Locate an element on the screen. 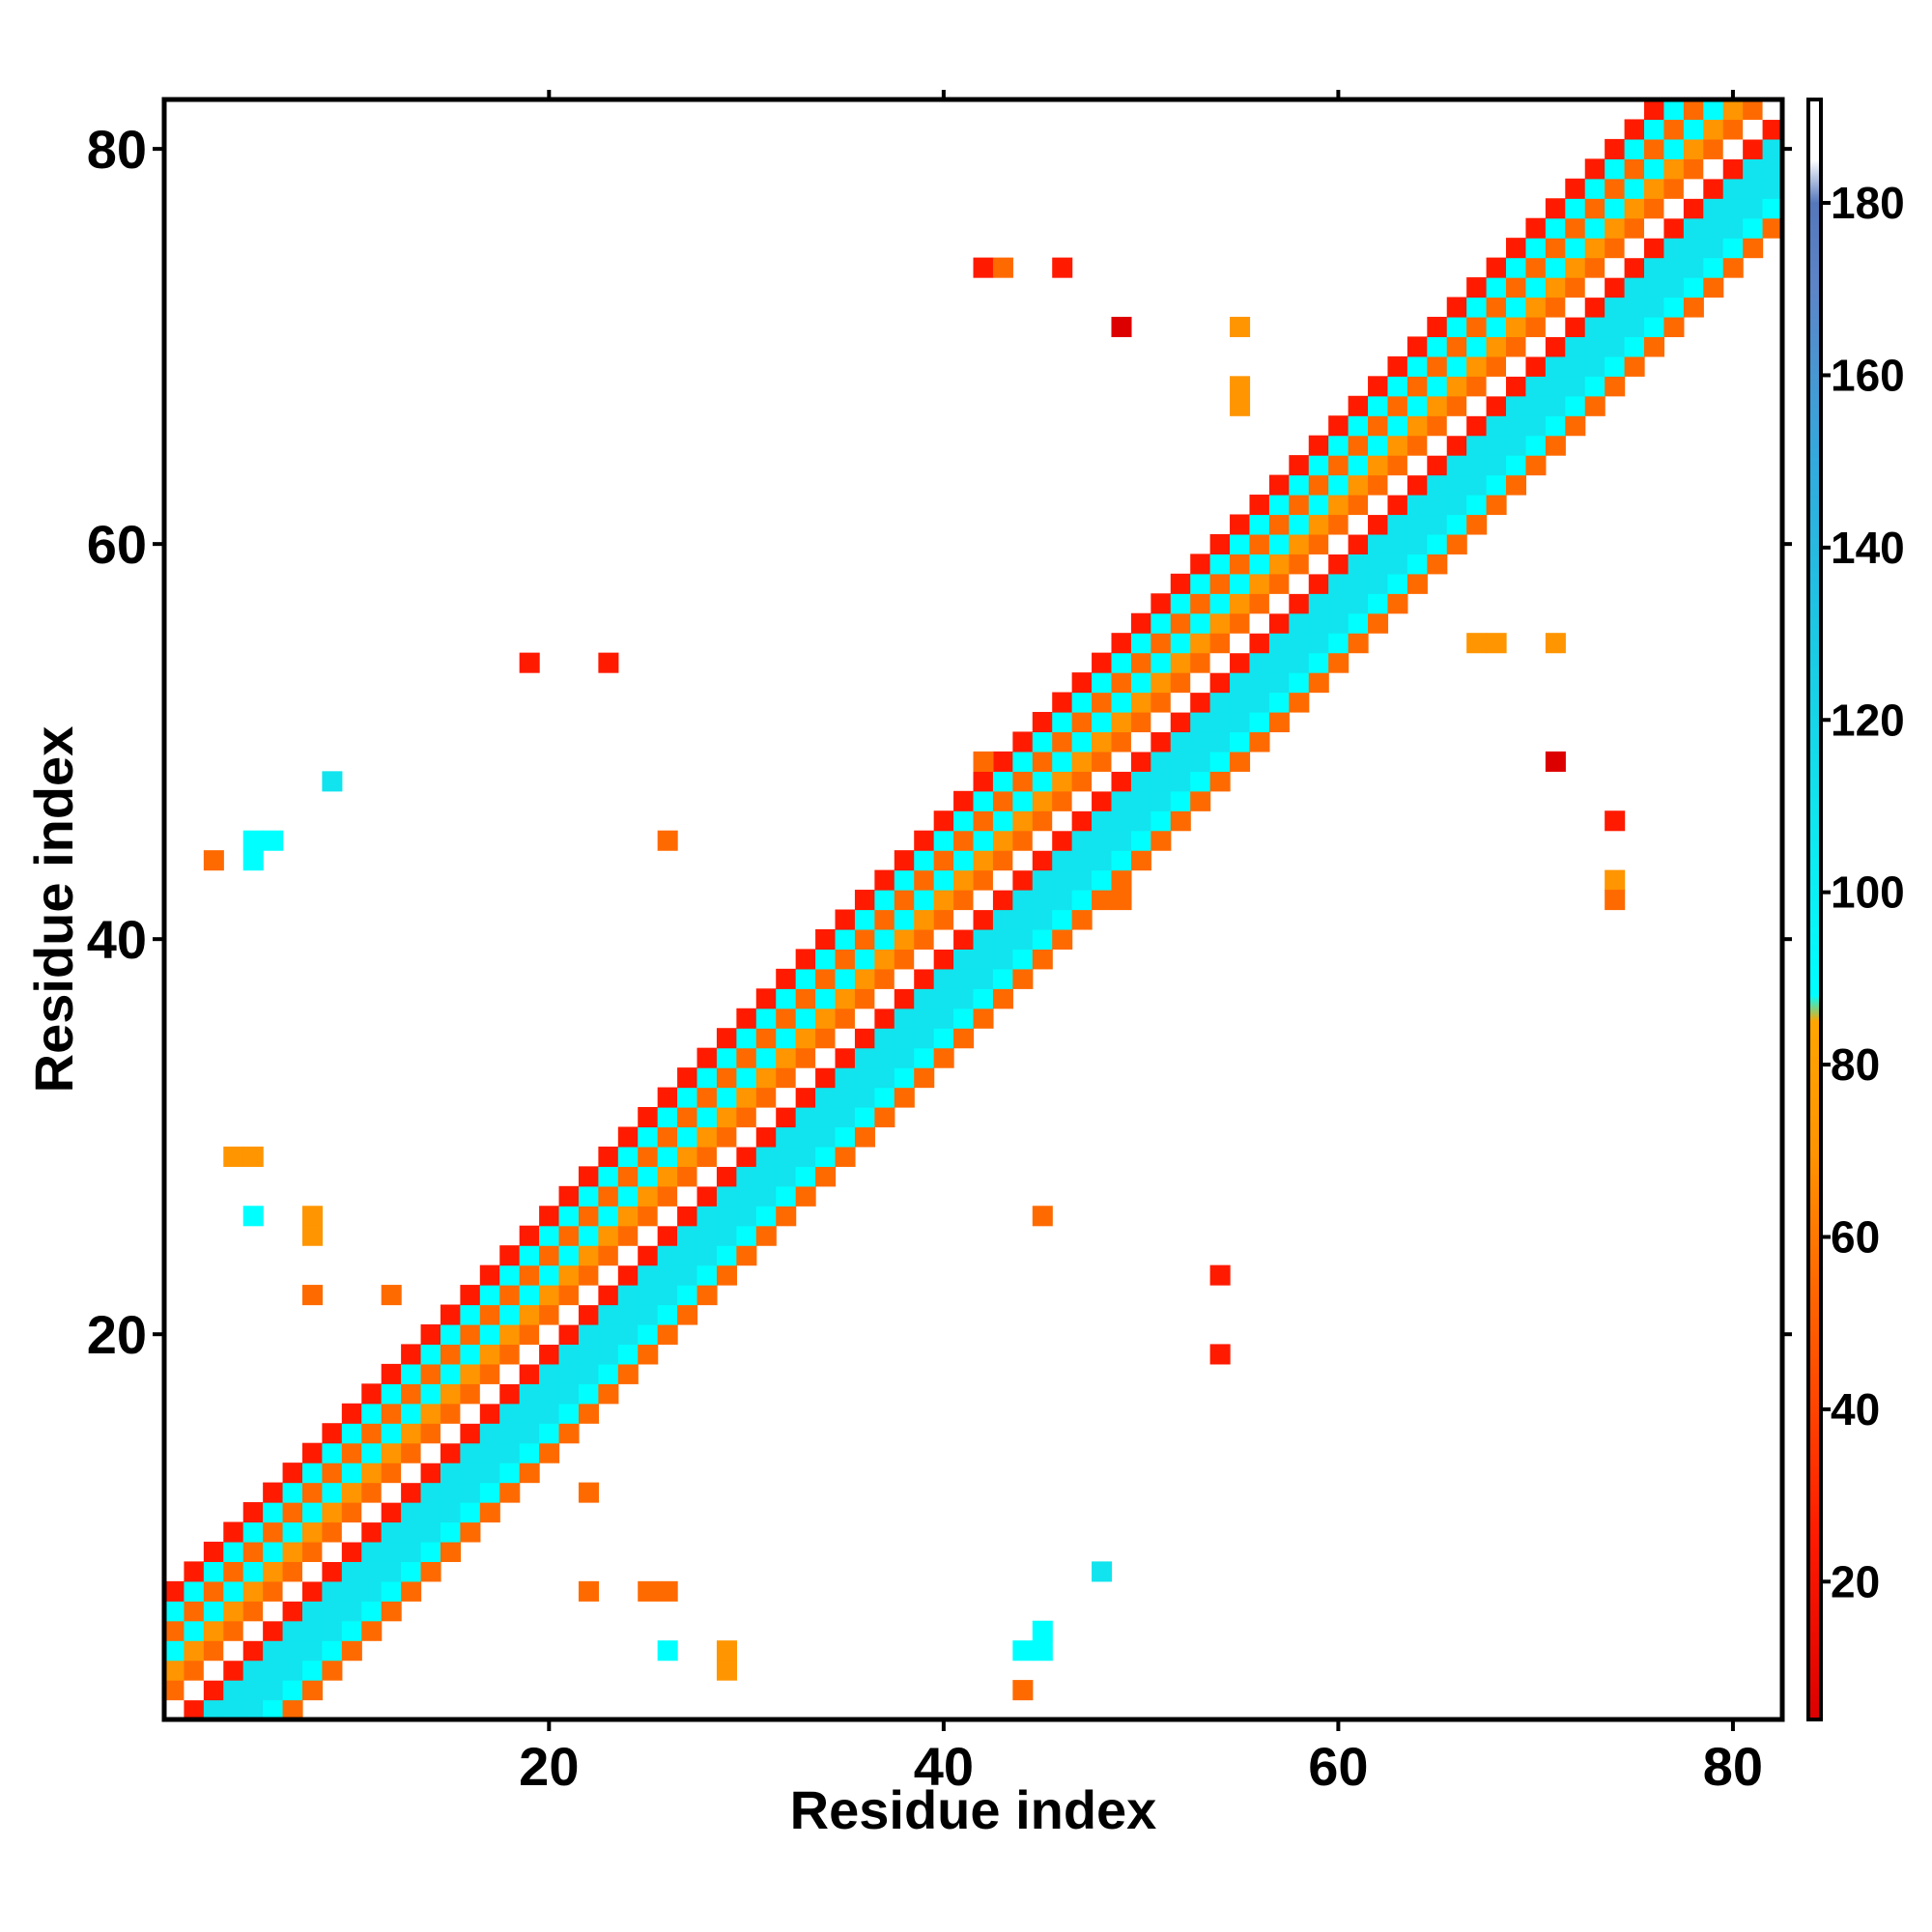 The image size is (1932, 1932). y-axis: 20 40 60 80 is located at coordinates (125, 742).